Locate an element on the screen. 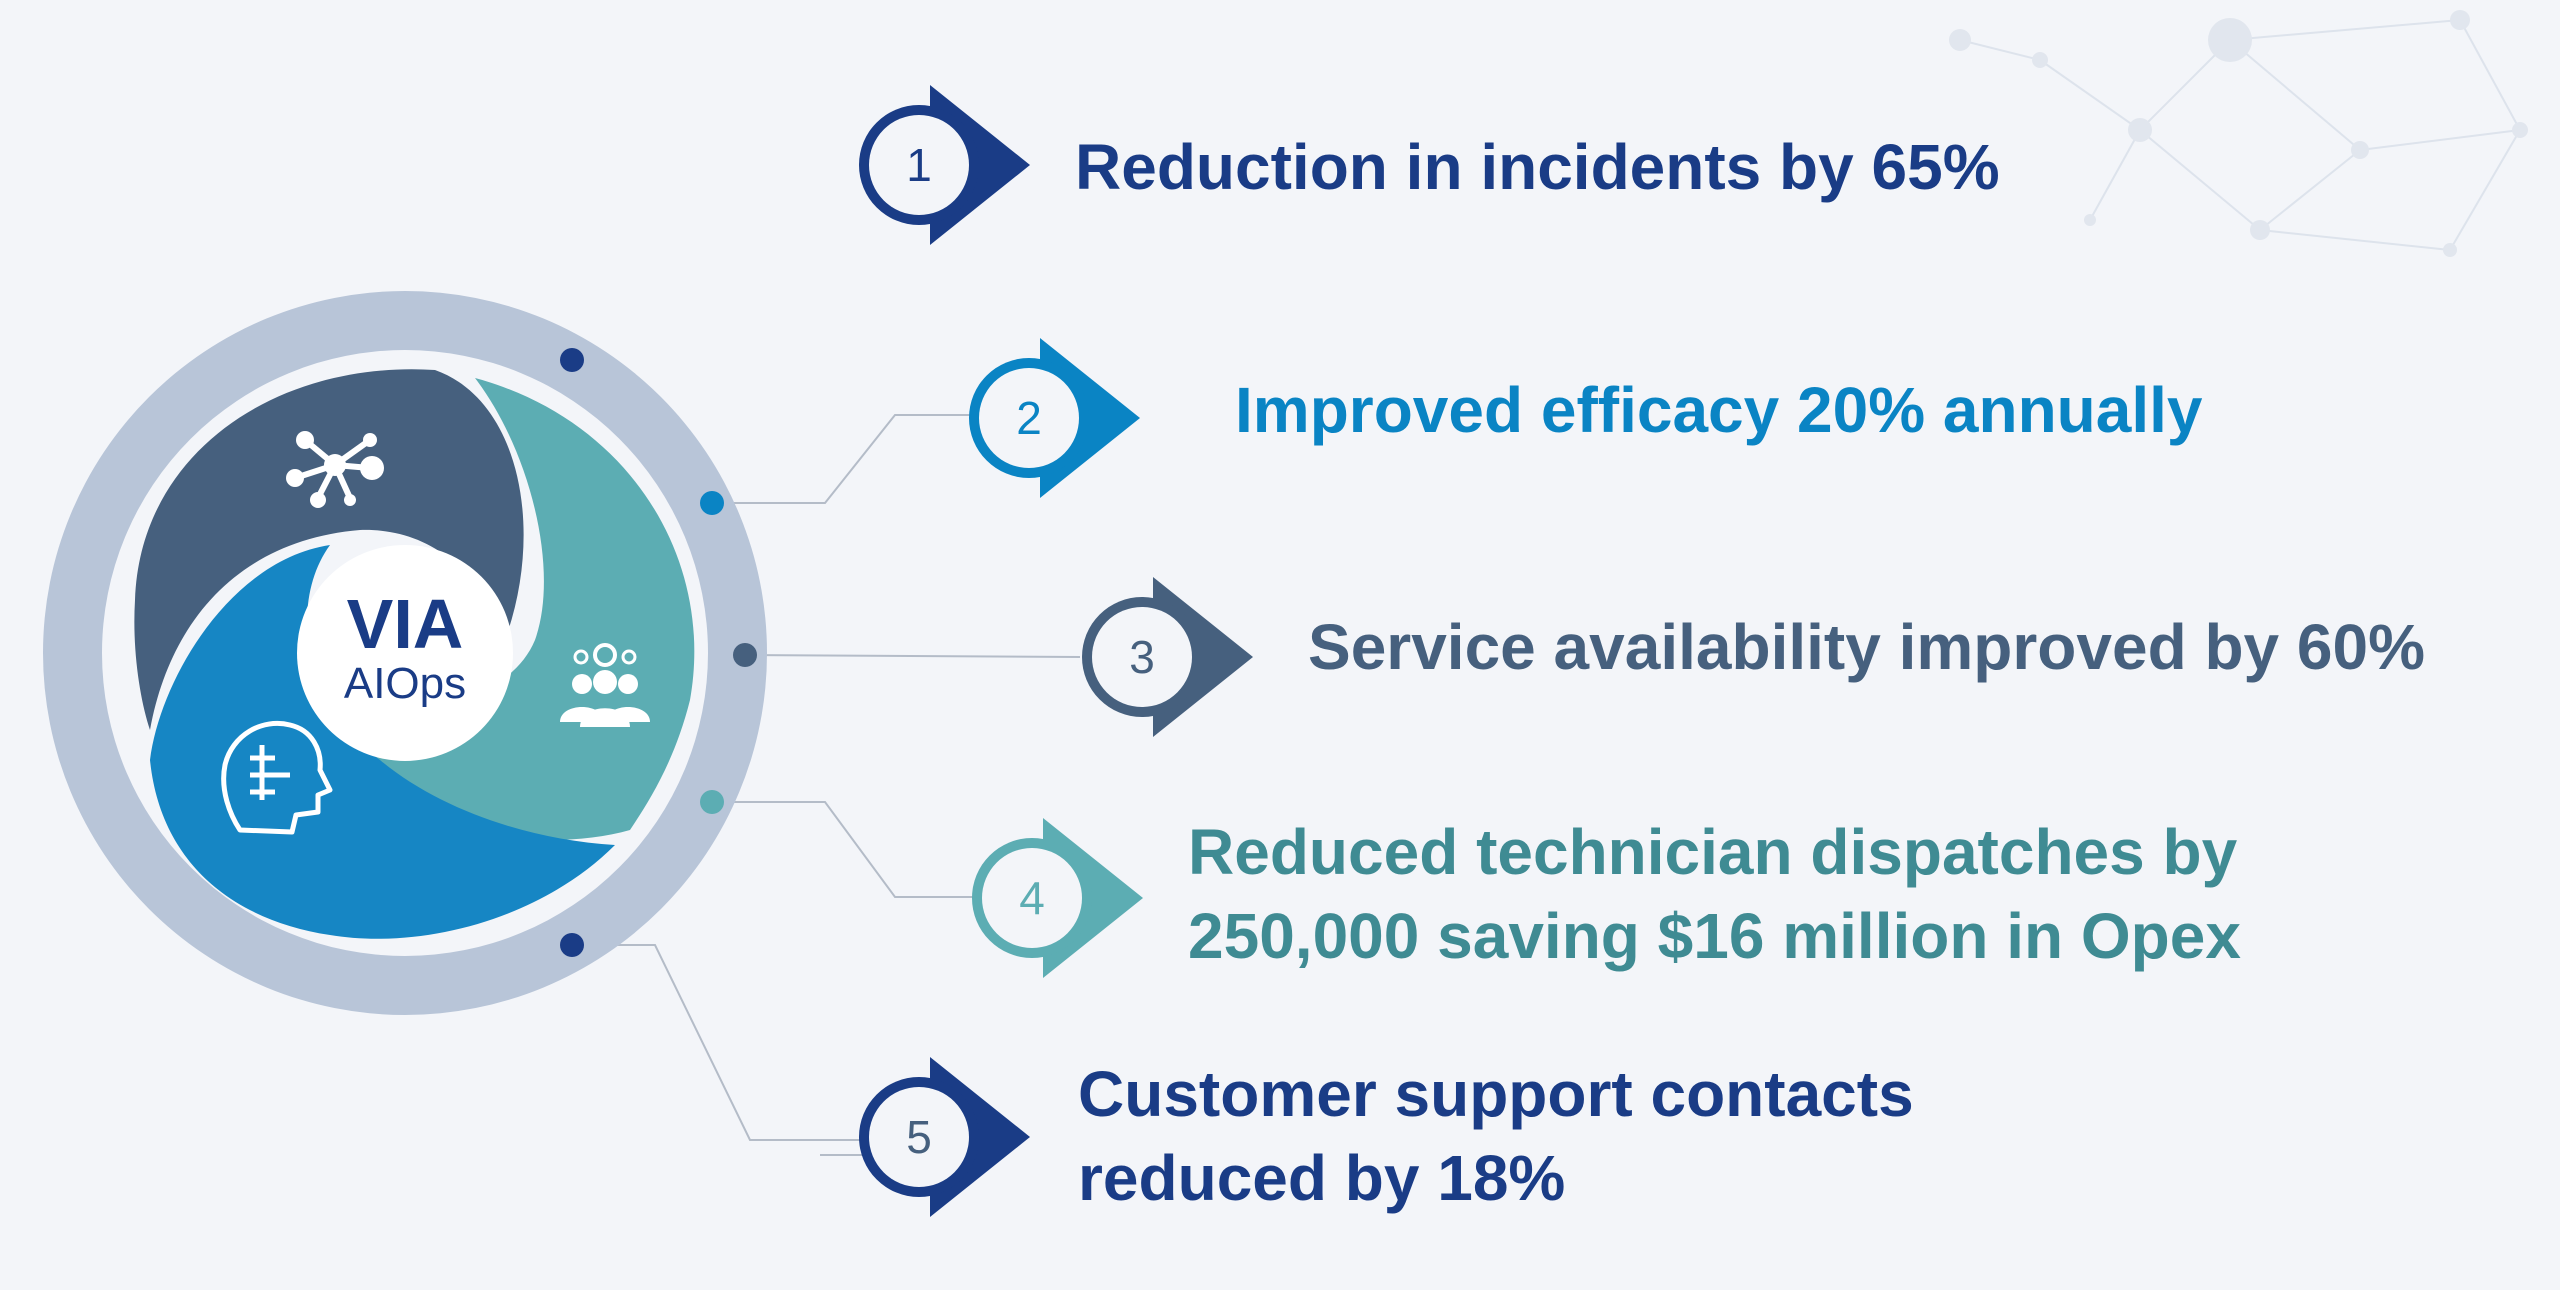 The image size is (2560, 1290). swirl-segment-blue is located at coordinates (382, 742).